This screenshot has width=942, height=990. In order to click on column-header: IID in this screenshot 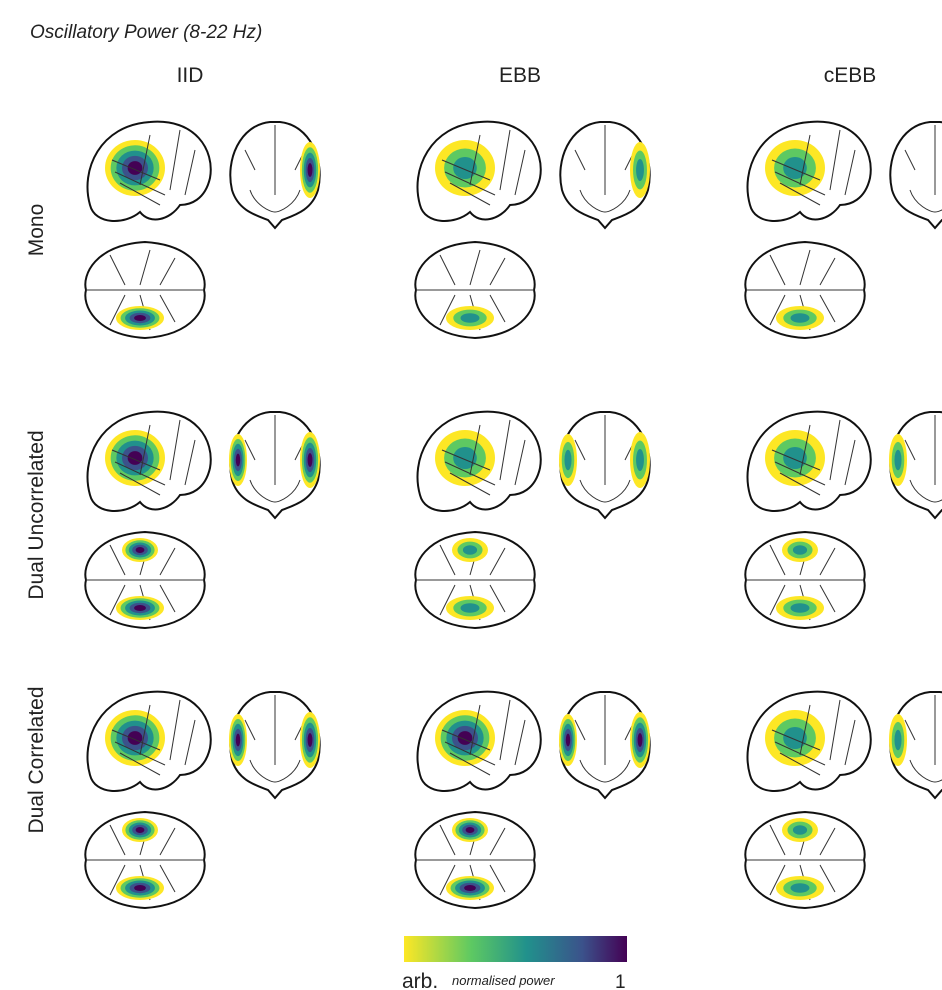, I will do `click(190, 75)`.